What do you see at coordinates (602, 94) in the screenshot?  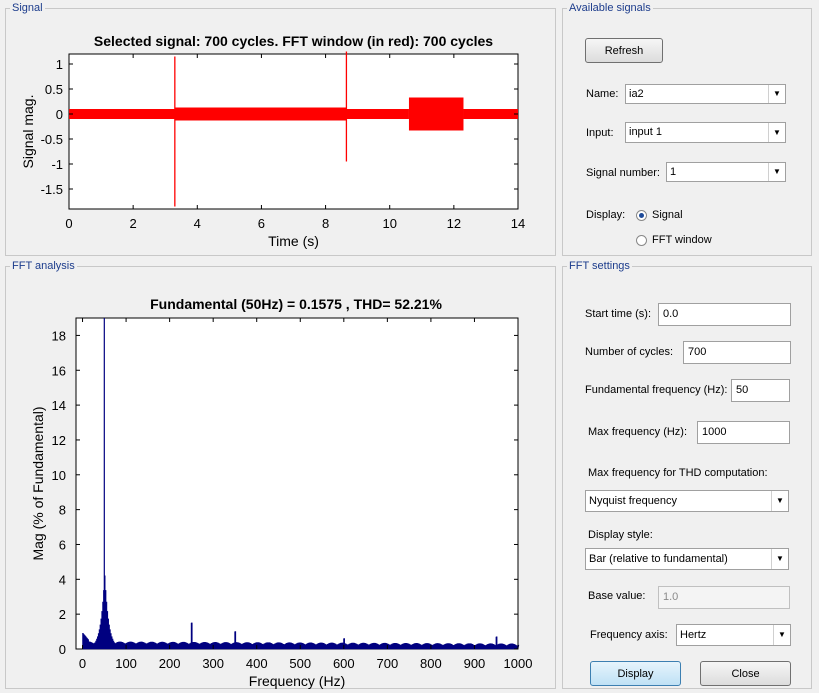 I see `name-label: Name:` at bounding box center [602, 94].